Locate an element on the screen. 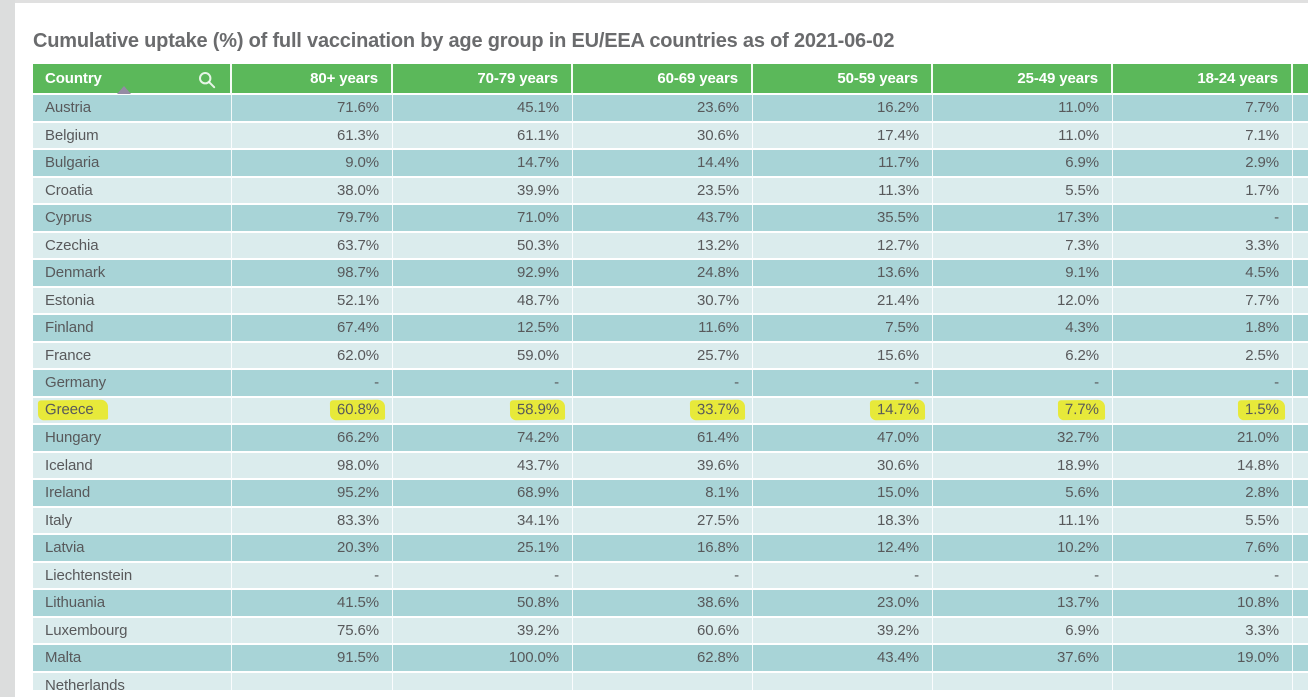  value-label: 18.9% is located at coordinates (1077, 465).